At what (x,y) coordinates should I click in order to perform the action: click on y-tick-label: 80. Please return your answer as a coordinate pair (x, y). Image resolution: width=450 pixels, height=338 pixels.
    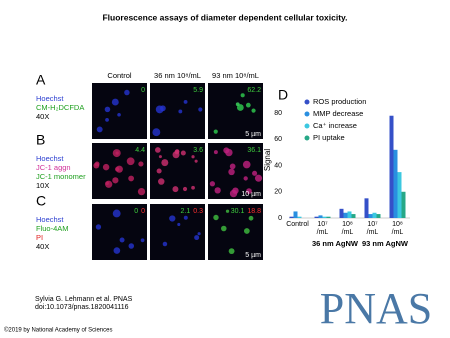
    Looking at the image, I should click on (278, 113).